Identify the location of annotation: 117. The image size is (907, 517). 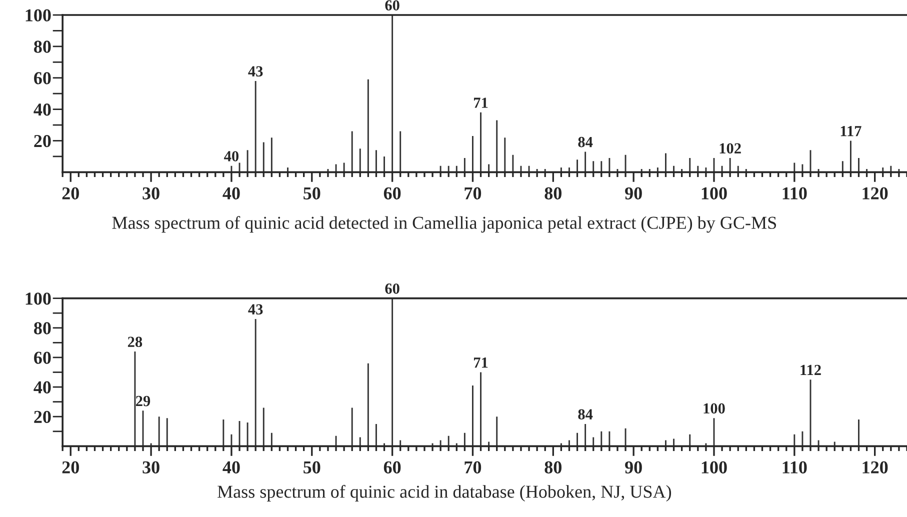
(851, 131).